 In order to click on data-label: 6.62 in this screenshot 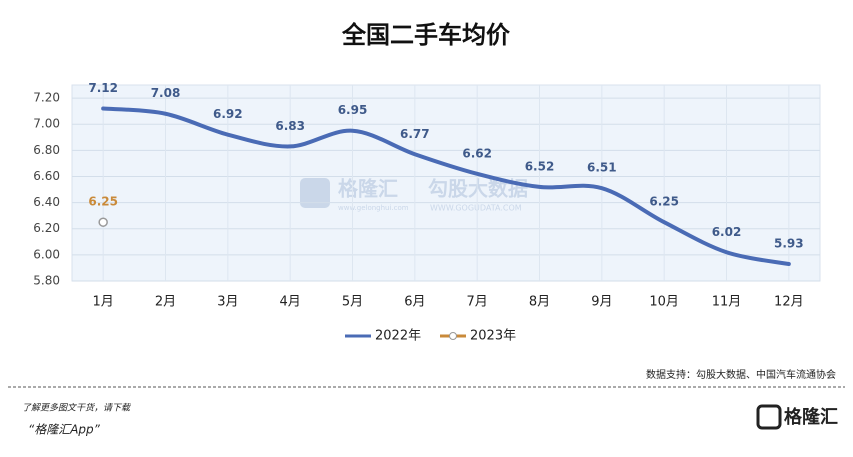, I will do `click(477, 153)`.